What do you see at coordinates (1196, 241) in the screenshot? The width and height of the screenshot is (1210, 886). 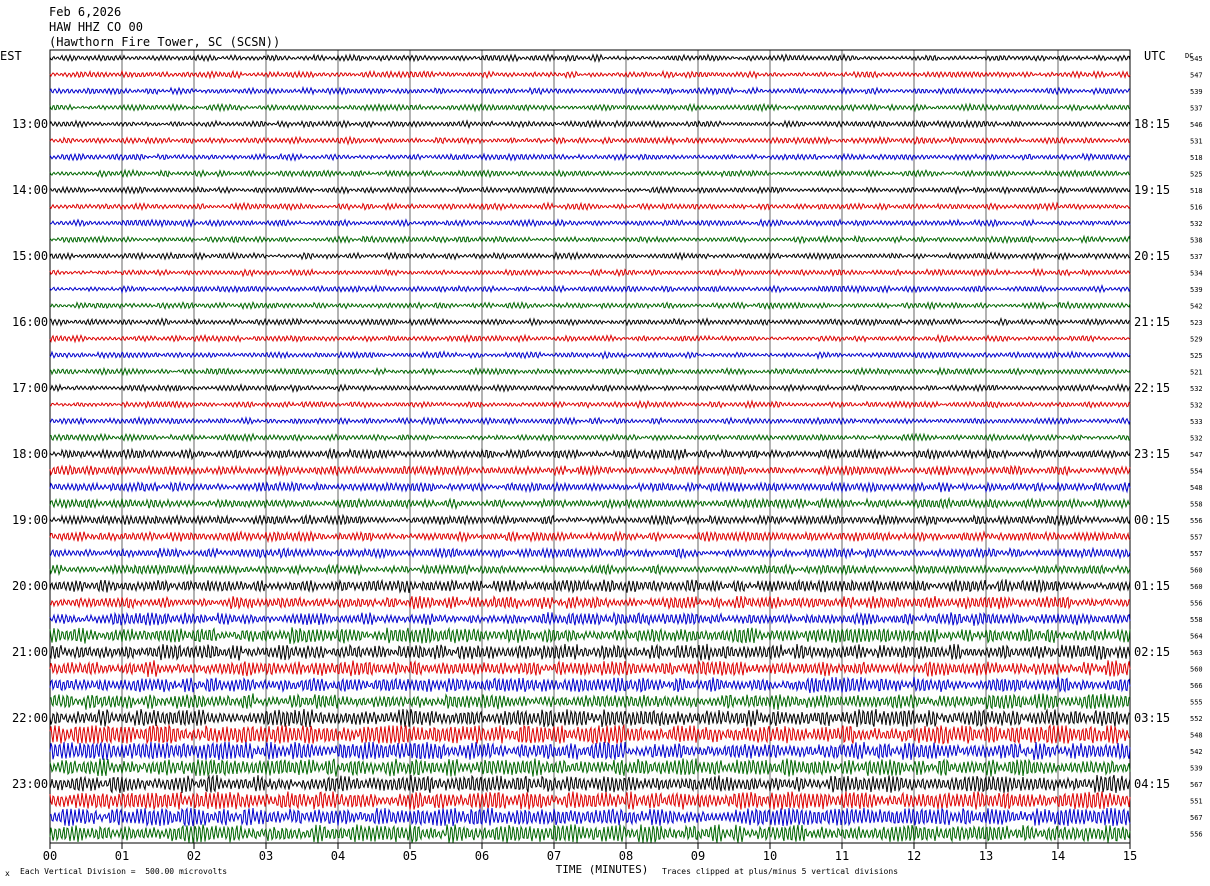 I see `dc-offset-label: 538` at bounding box center [1196, 241].